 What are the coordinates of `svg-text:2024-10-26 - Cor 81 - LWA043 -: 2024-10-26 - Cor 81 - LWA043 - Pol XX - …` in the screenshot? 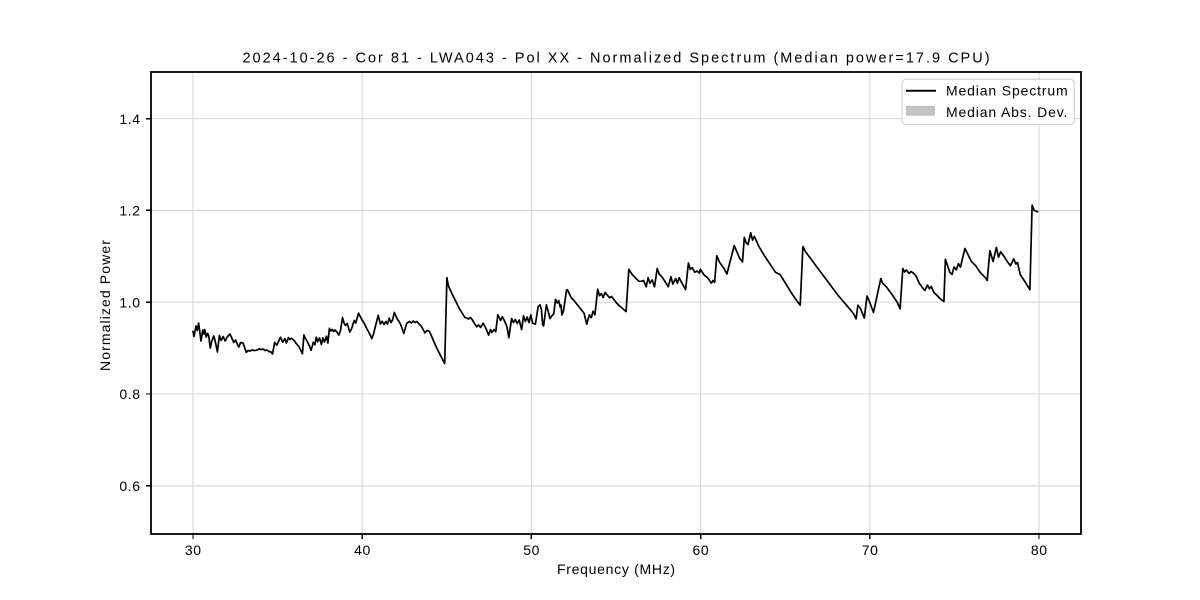 It's located at (616, 59).